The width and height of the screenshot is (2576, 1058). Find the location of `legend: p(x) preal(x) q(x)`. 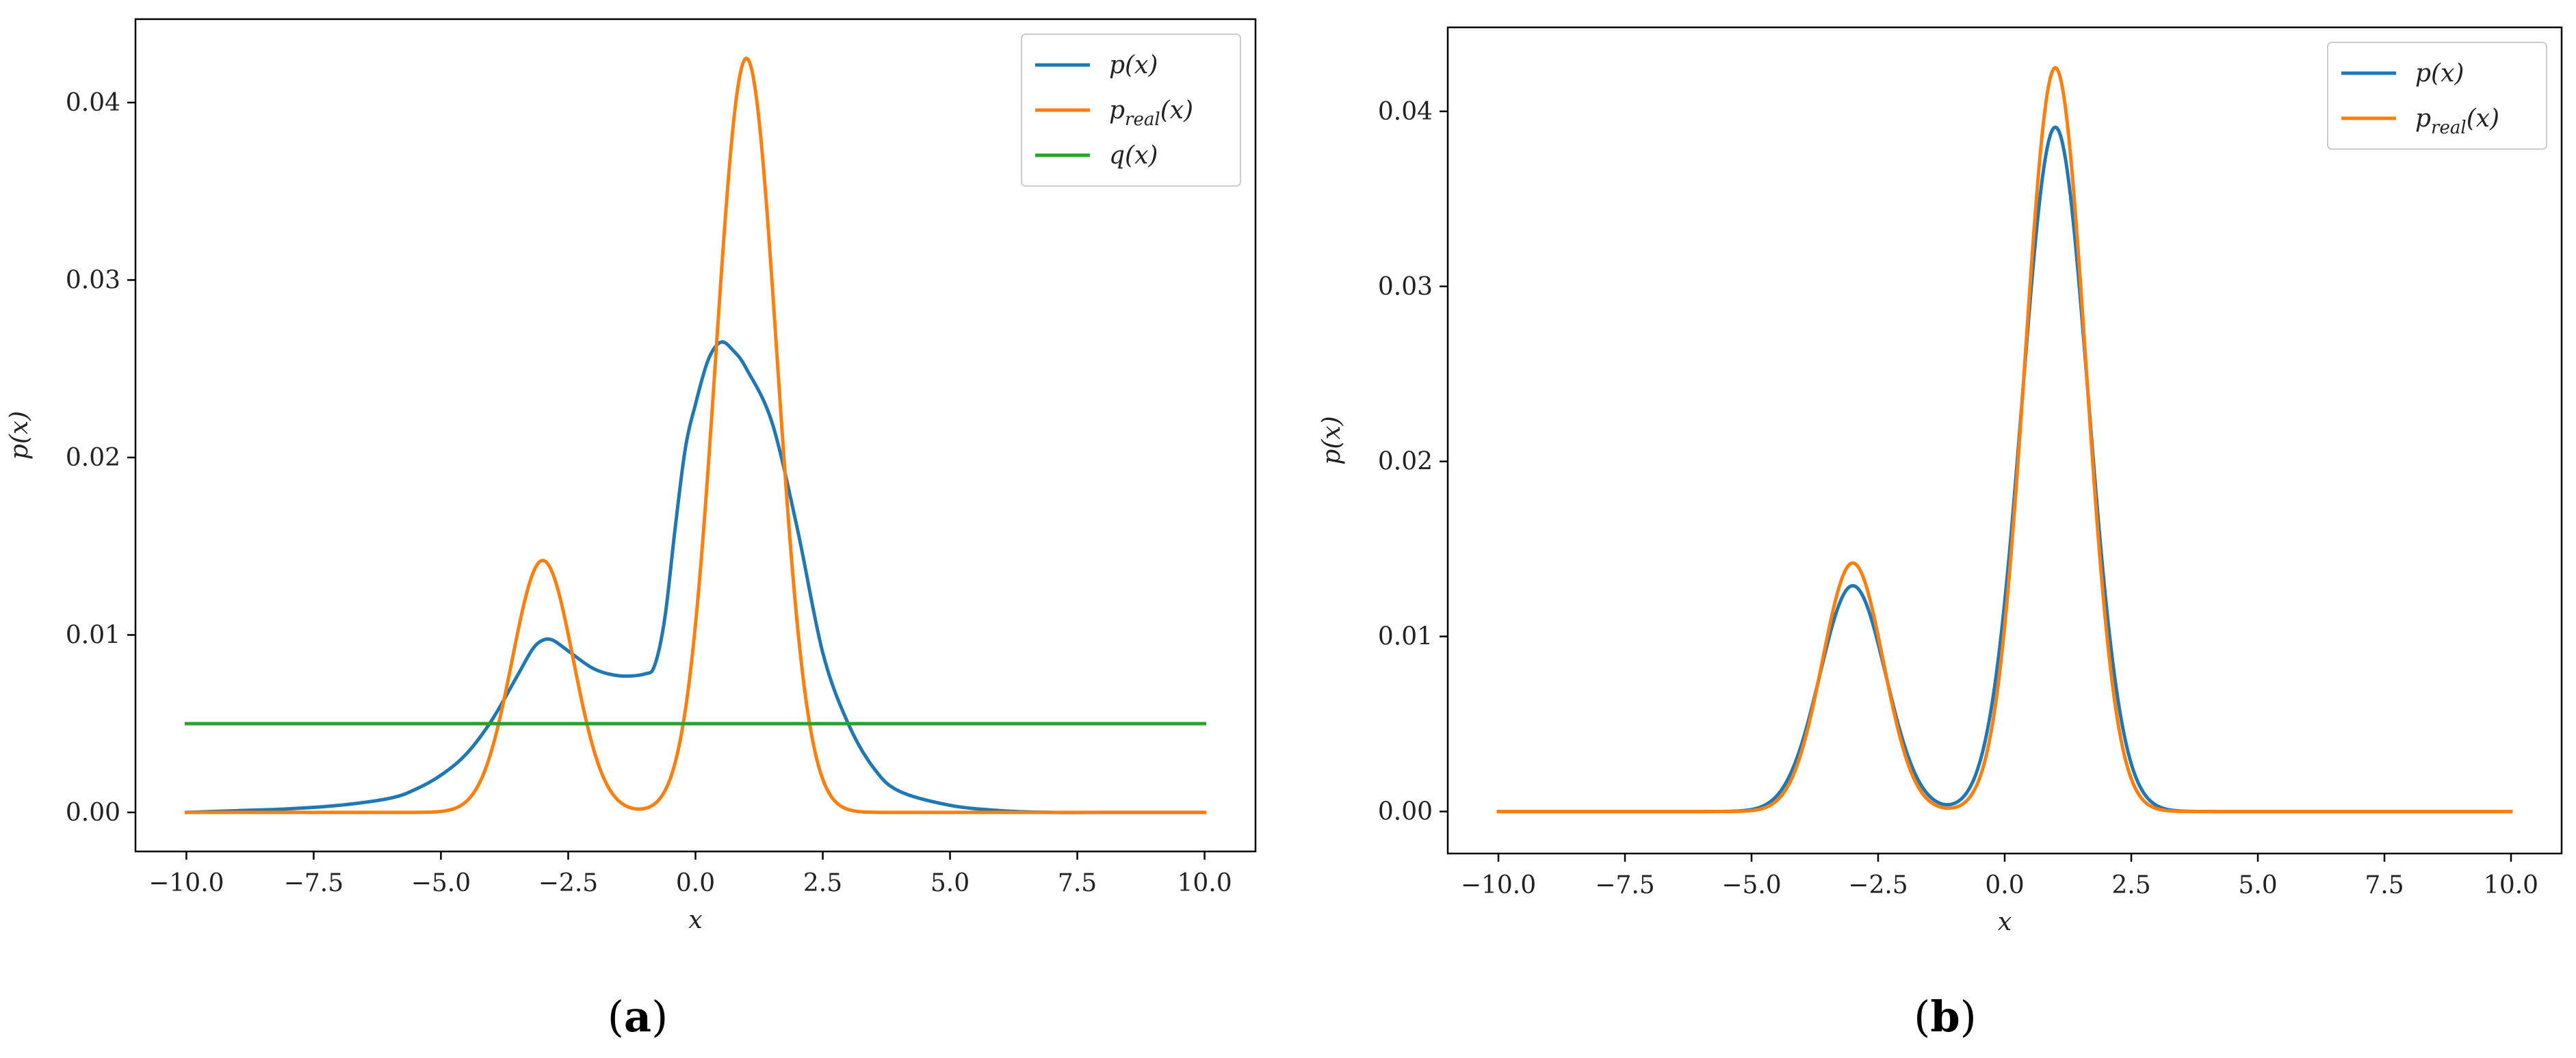

legend: p(x) preal(x) q(x) is located at coordinates (1131, 111).